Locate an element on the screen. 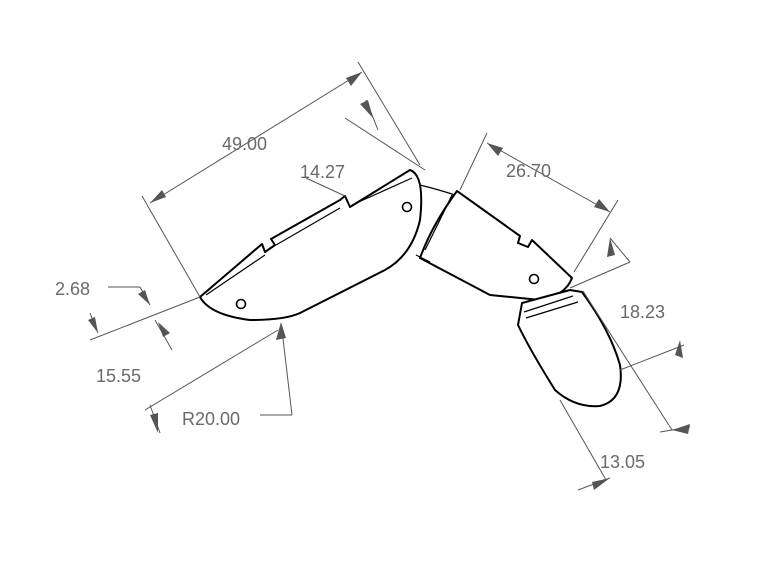 The width and height of the screenshot is (769, 578). proximal-pin-hole is located at coordinates (241, 304).